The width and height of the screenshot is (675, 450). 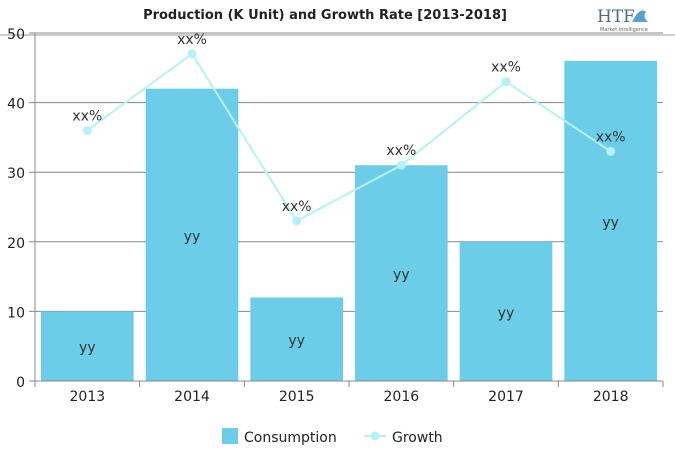 I want to click on logo-mark-icon, so click(x=640, y=16).